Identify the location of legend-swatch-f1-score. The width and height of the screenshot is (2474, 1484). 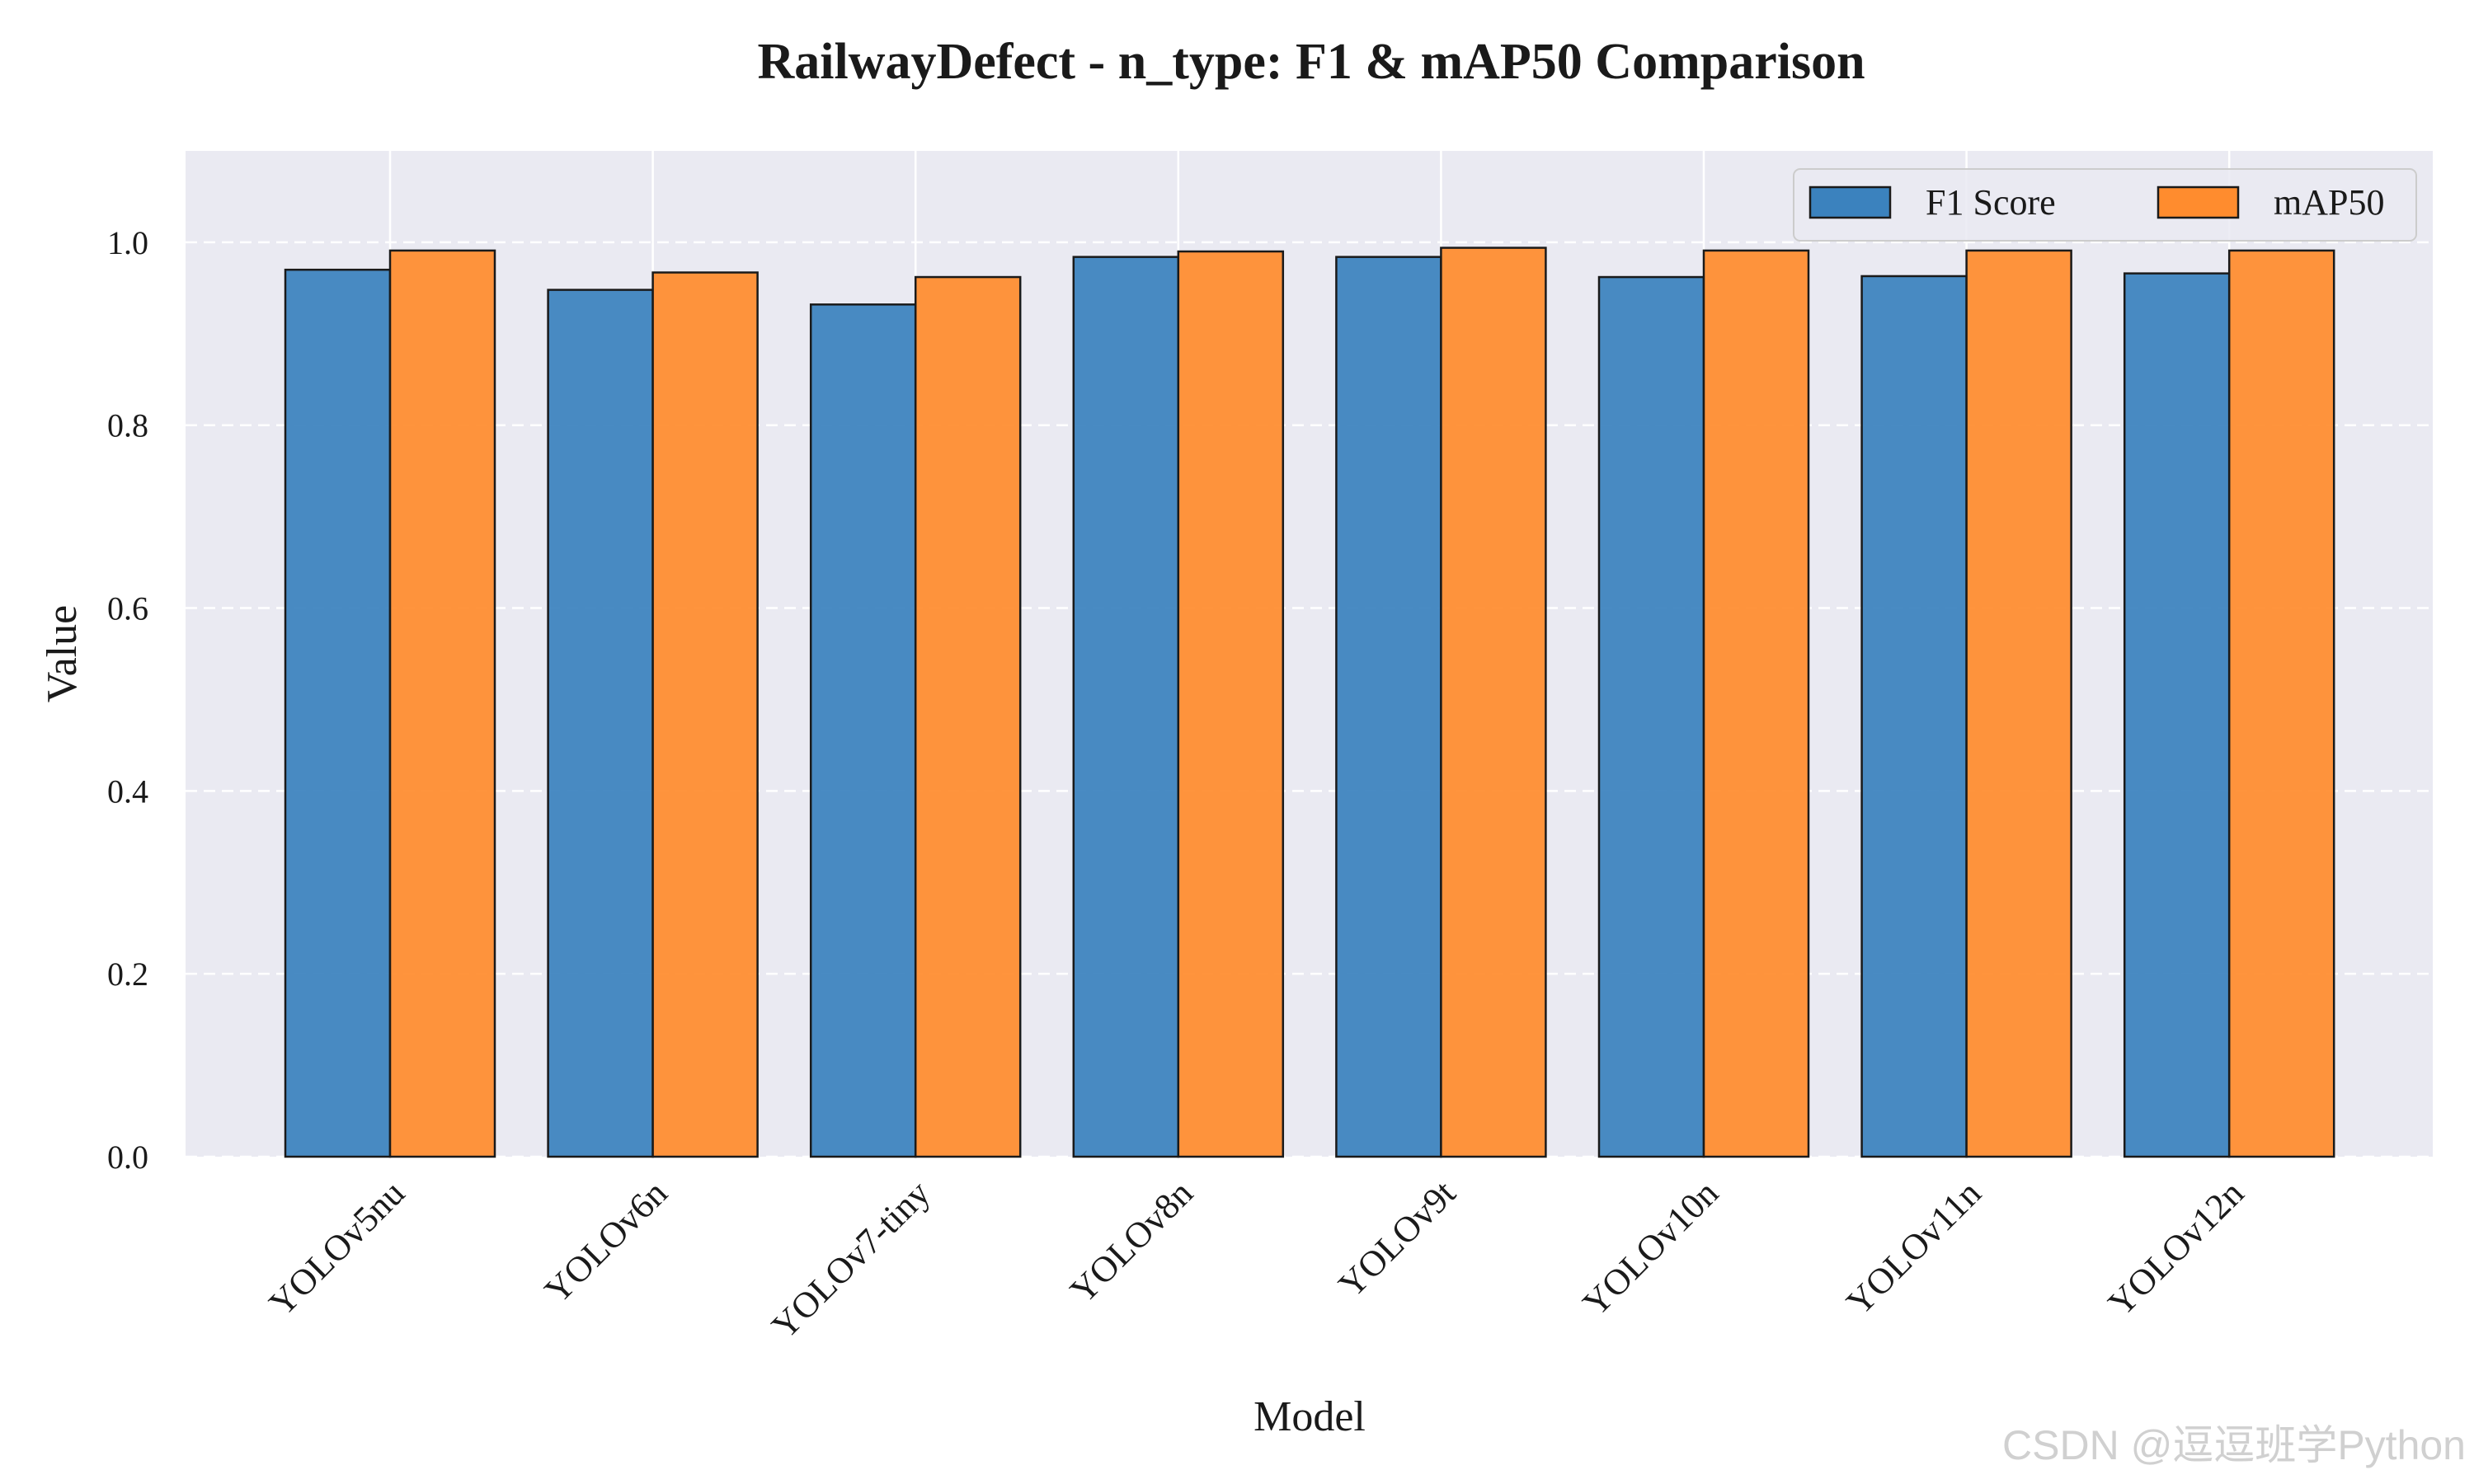
(1850, 202).